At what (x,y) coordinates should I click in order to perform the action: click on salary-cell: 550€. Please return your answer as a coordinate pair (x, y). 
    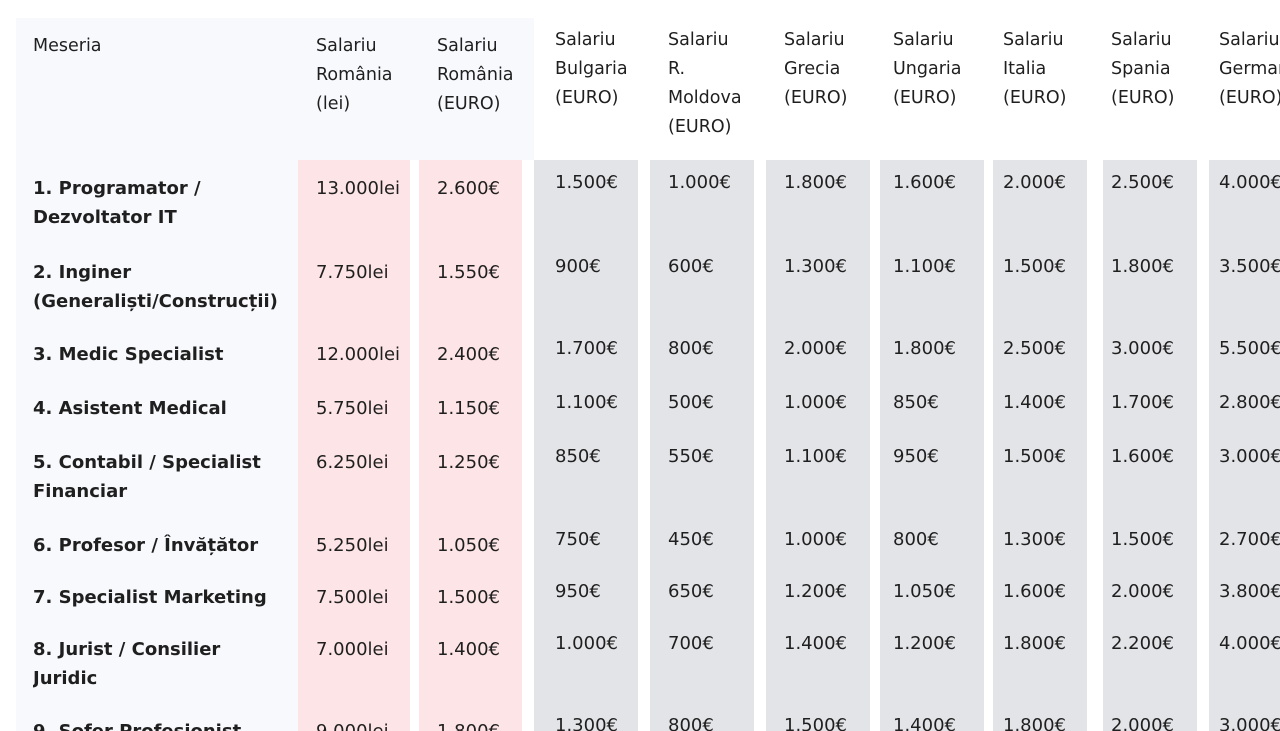
    Looking at the image, I should click on (691, 456).